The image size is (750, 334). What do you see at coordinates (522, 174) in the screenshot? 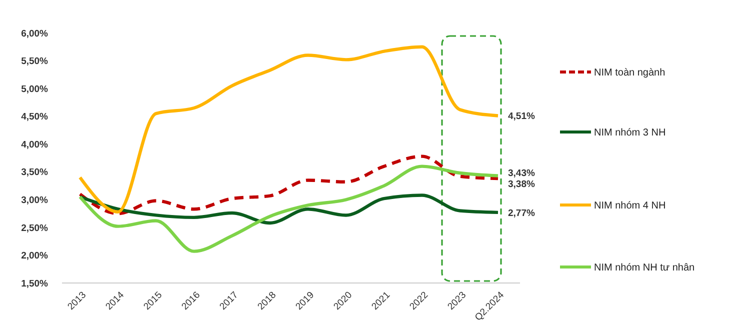
I see `data-label: 3,43%` at bounding box center [522, 174].